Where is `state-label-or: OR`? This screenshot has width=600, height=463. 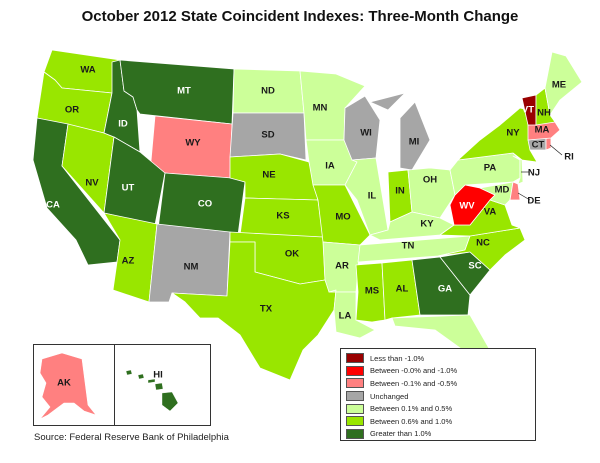 state-label-or: OR is located at coordinates (72, 110).